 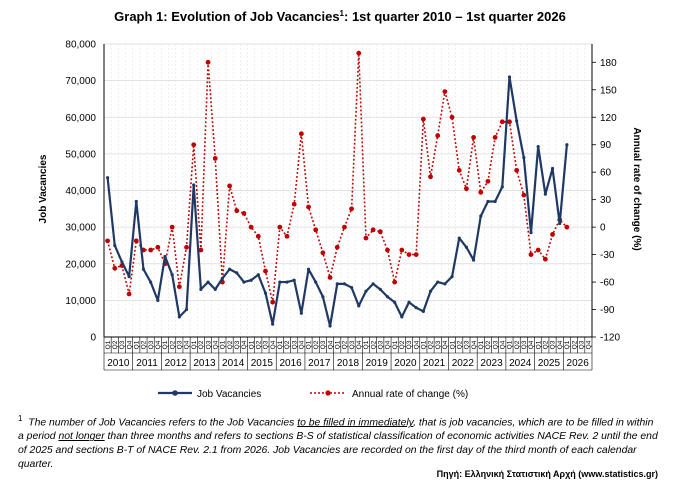 What do you see at coordinates (463, 363) in the screenshot?
I see `year-label: 2022` at bounding box center [463, 363].